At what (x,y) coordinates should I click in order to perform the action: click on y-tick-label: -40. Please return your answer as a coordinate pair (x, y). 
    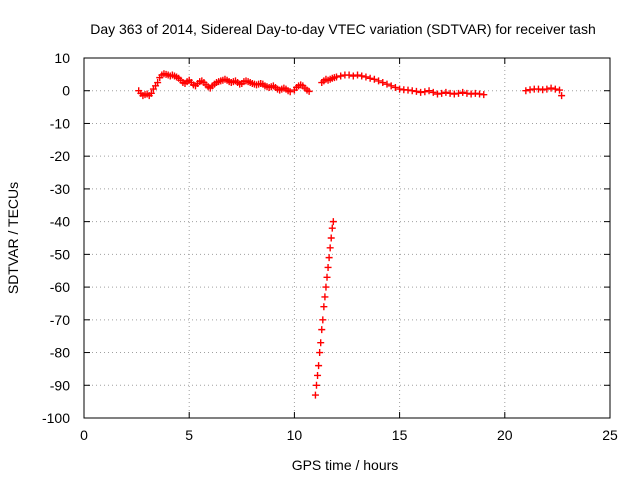
    Looking at the image, I should click on (60, 222).